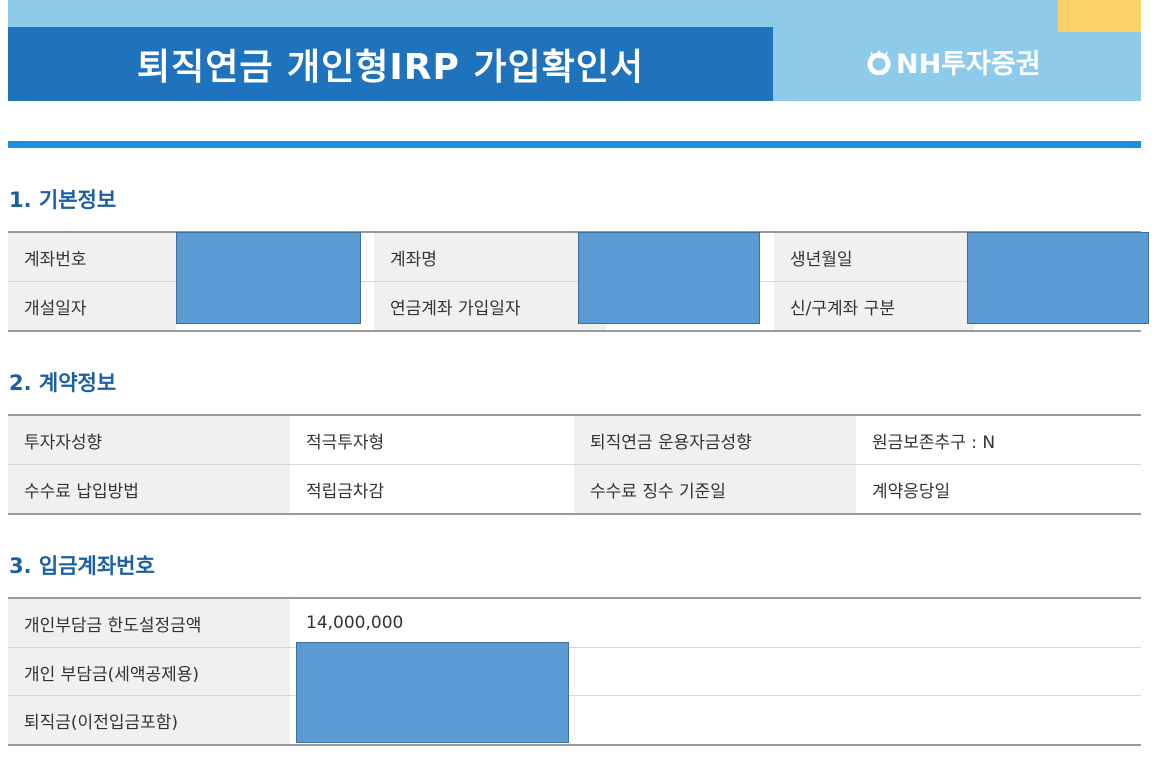  What do you see at coordinates (92, 306) in the screenshot?
I see `label-open-date: 개설일자` at bounding box center [92, 306].